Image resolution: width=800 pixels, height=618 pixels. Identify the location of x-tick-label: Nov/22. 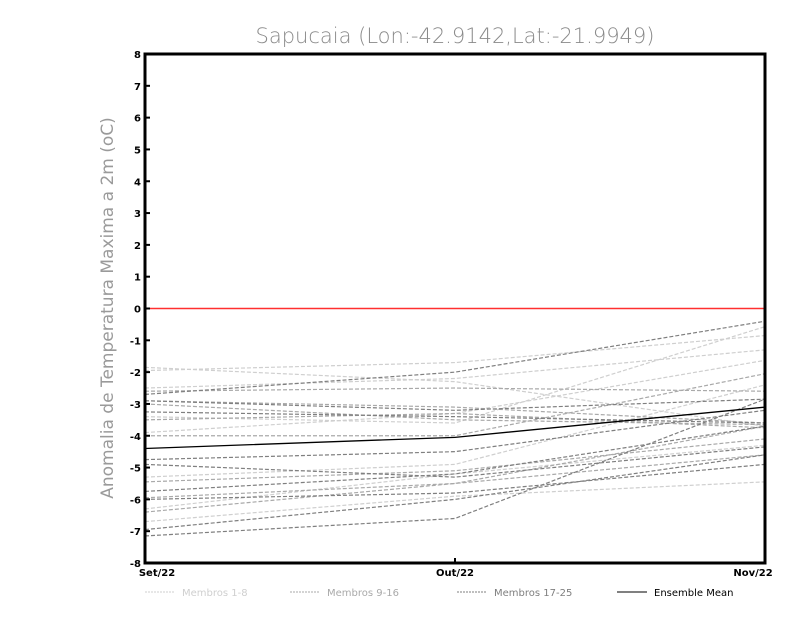
(752, 573).